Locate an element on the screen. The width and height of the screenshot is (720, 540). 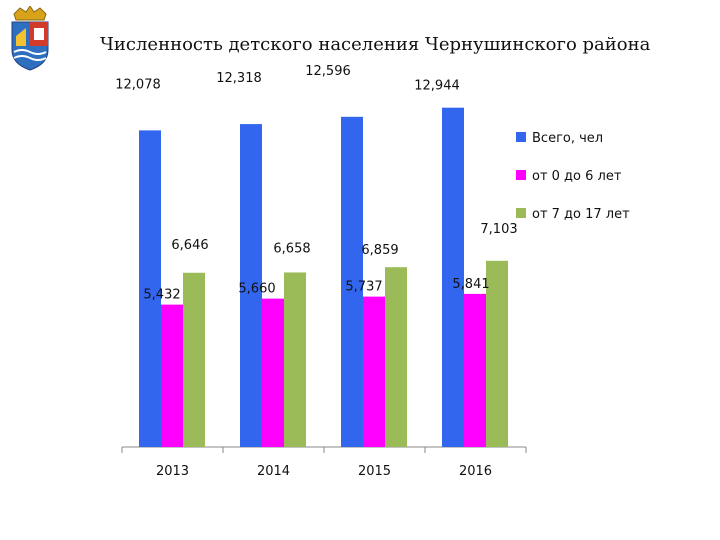
bar-2-2014 is located at coordinates (273, 372).